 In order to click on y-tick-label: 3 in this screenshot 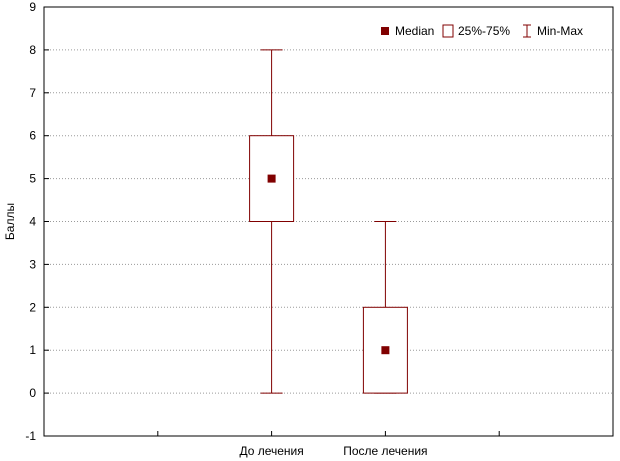, I will do `click(32, 264)`.